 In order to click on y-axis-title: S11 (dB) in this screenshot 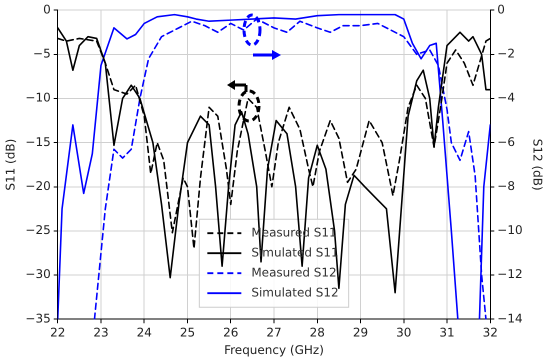, I will do `click(10, 164)`.